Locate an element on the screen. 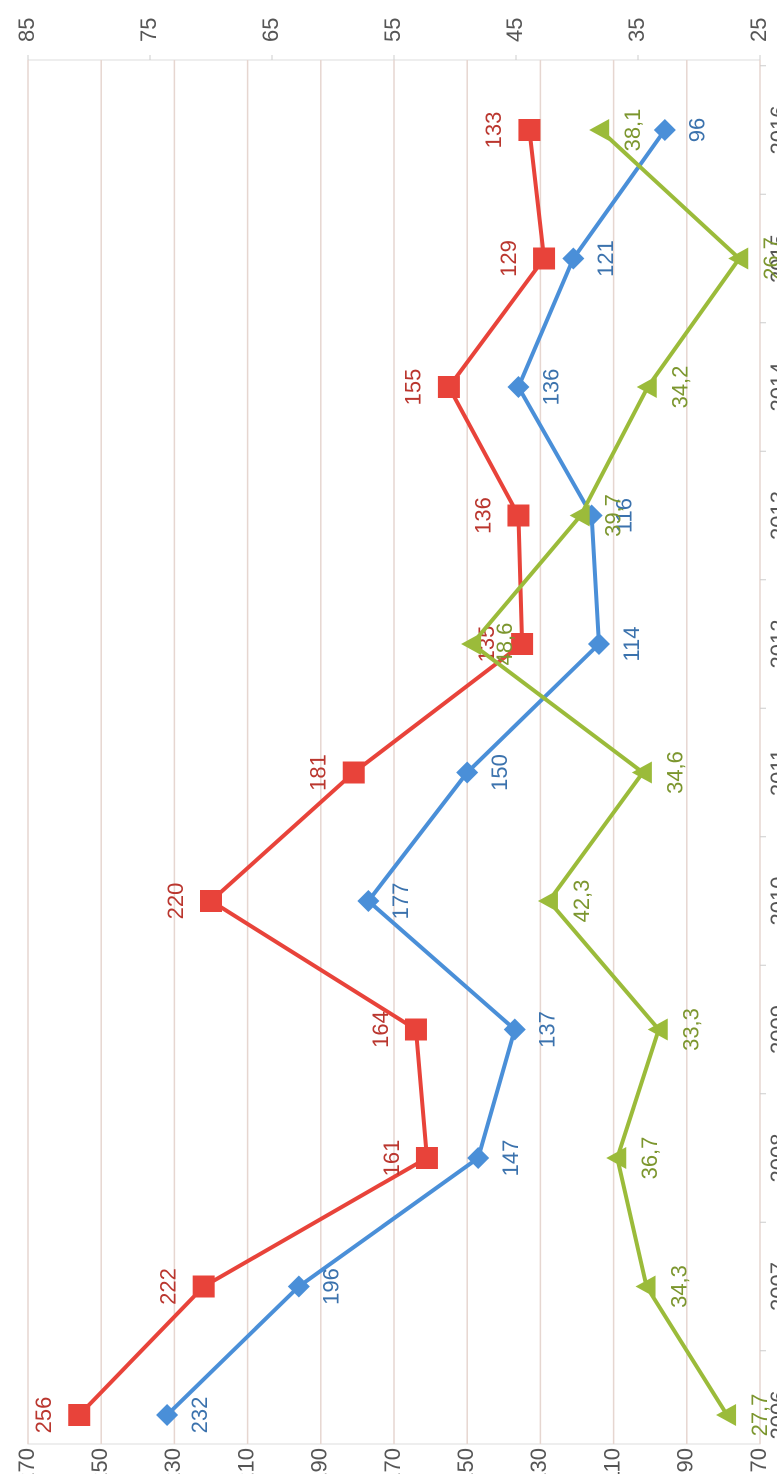 Image resolution: width=777 pixels, height=1474 pixels. x-tick-label: 2012 is located at coordinates (771, 644).